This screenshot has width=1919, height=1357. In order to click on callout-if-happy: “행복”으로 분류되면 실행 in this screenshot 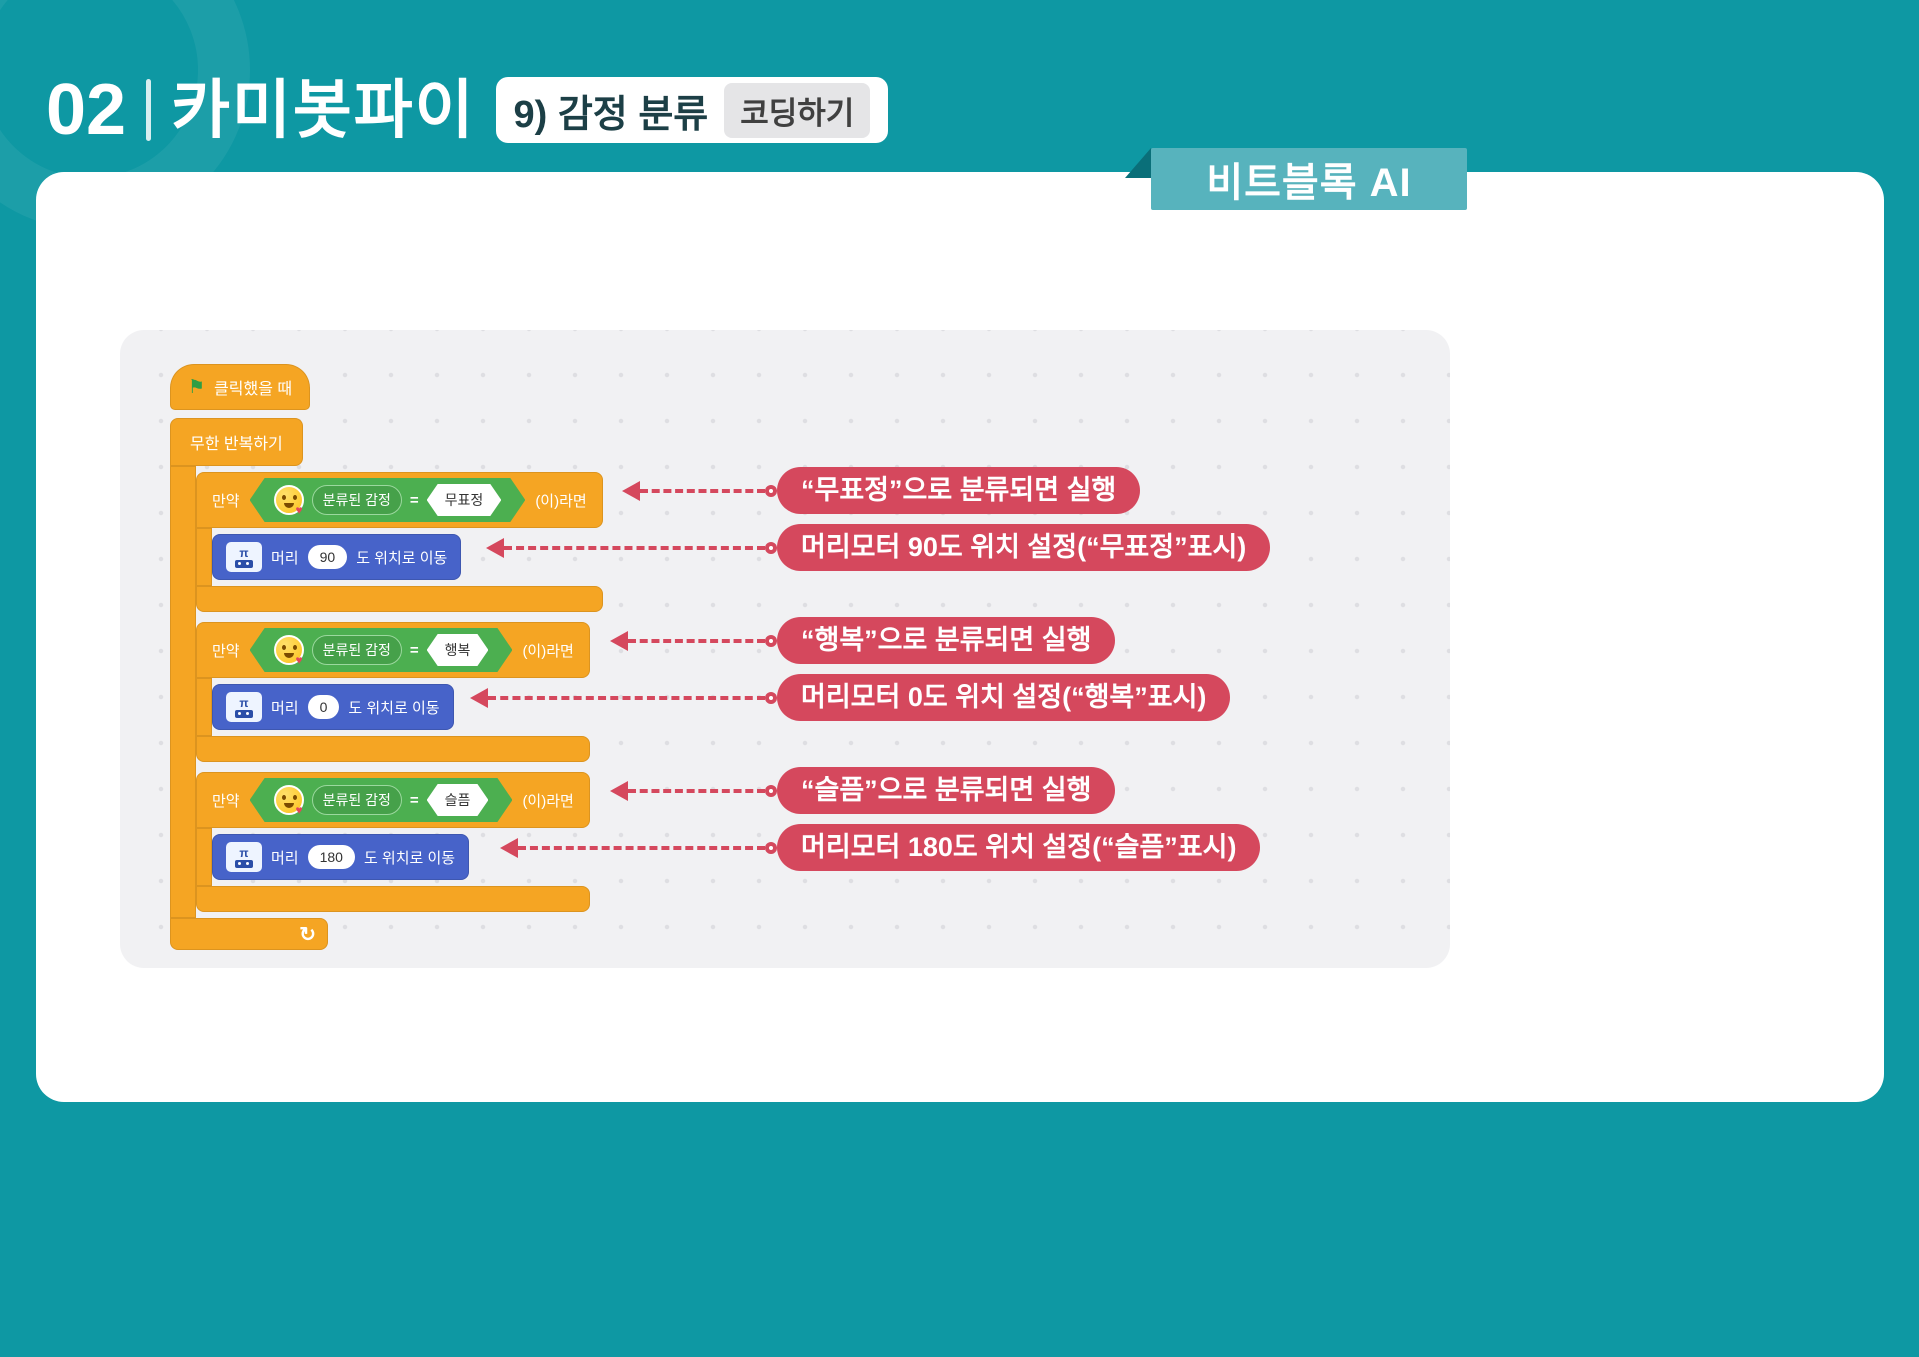, I will do `click(863, 641)`.